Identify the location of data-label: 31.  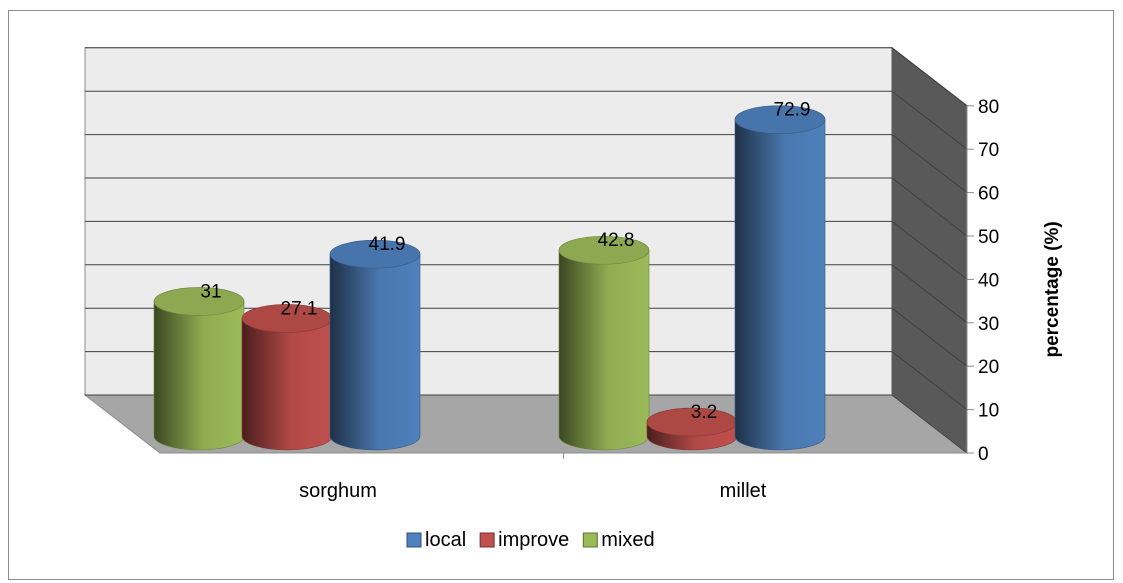
(210, 291).